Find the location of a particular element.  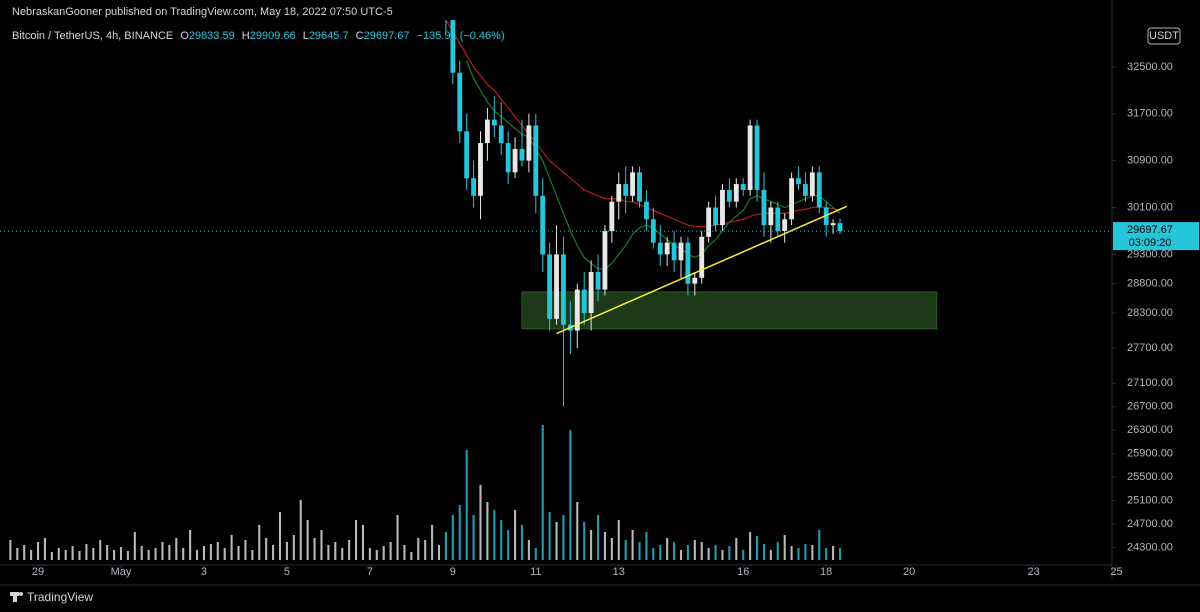

open-label: O is located at coordinates (184, 36).